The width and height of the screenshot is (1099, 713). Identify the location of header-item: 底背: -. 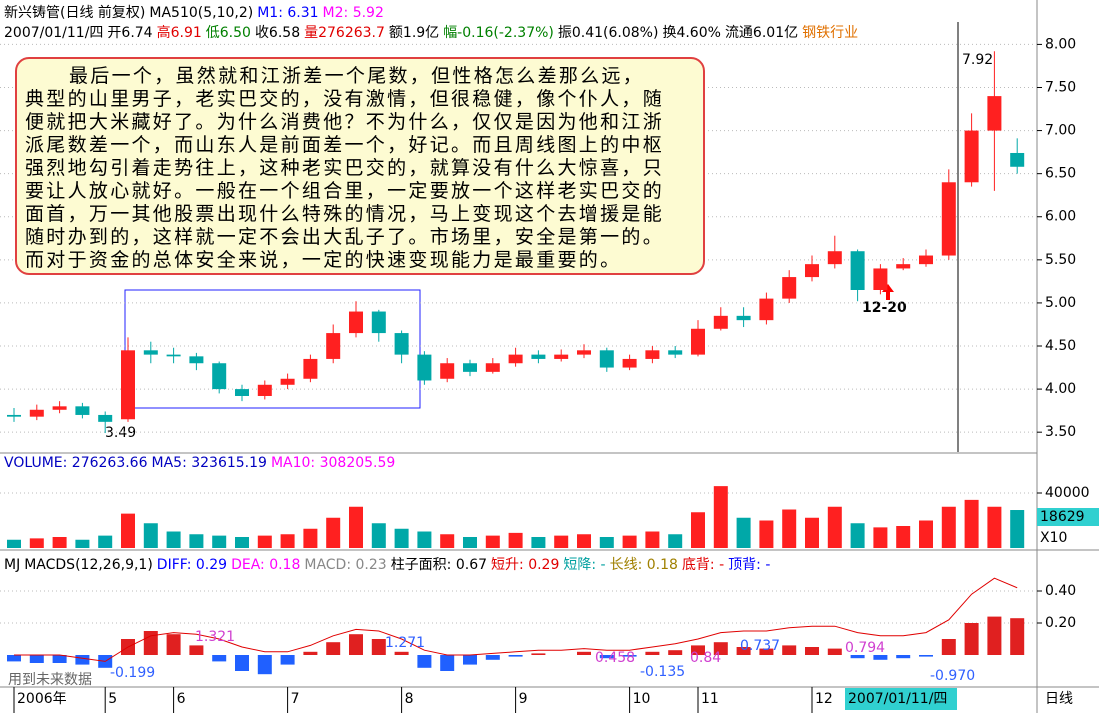
(703, 565).